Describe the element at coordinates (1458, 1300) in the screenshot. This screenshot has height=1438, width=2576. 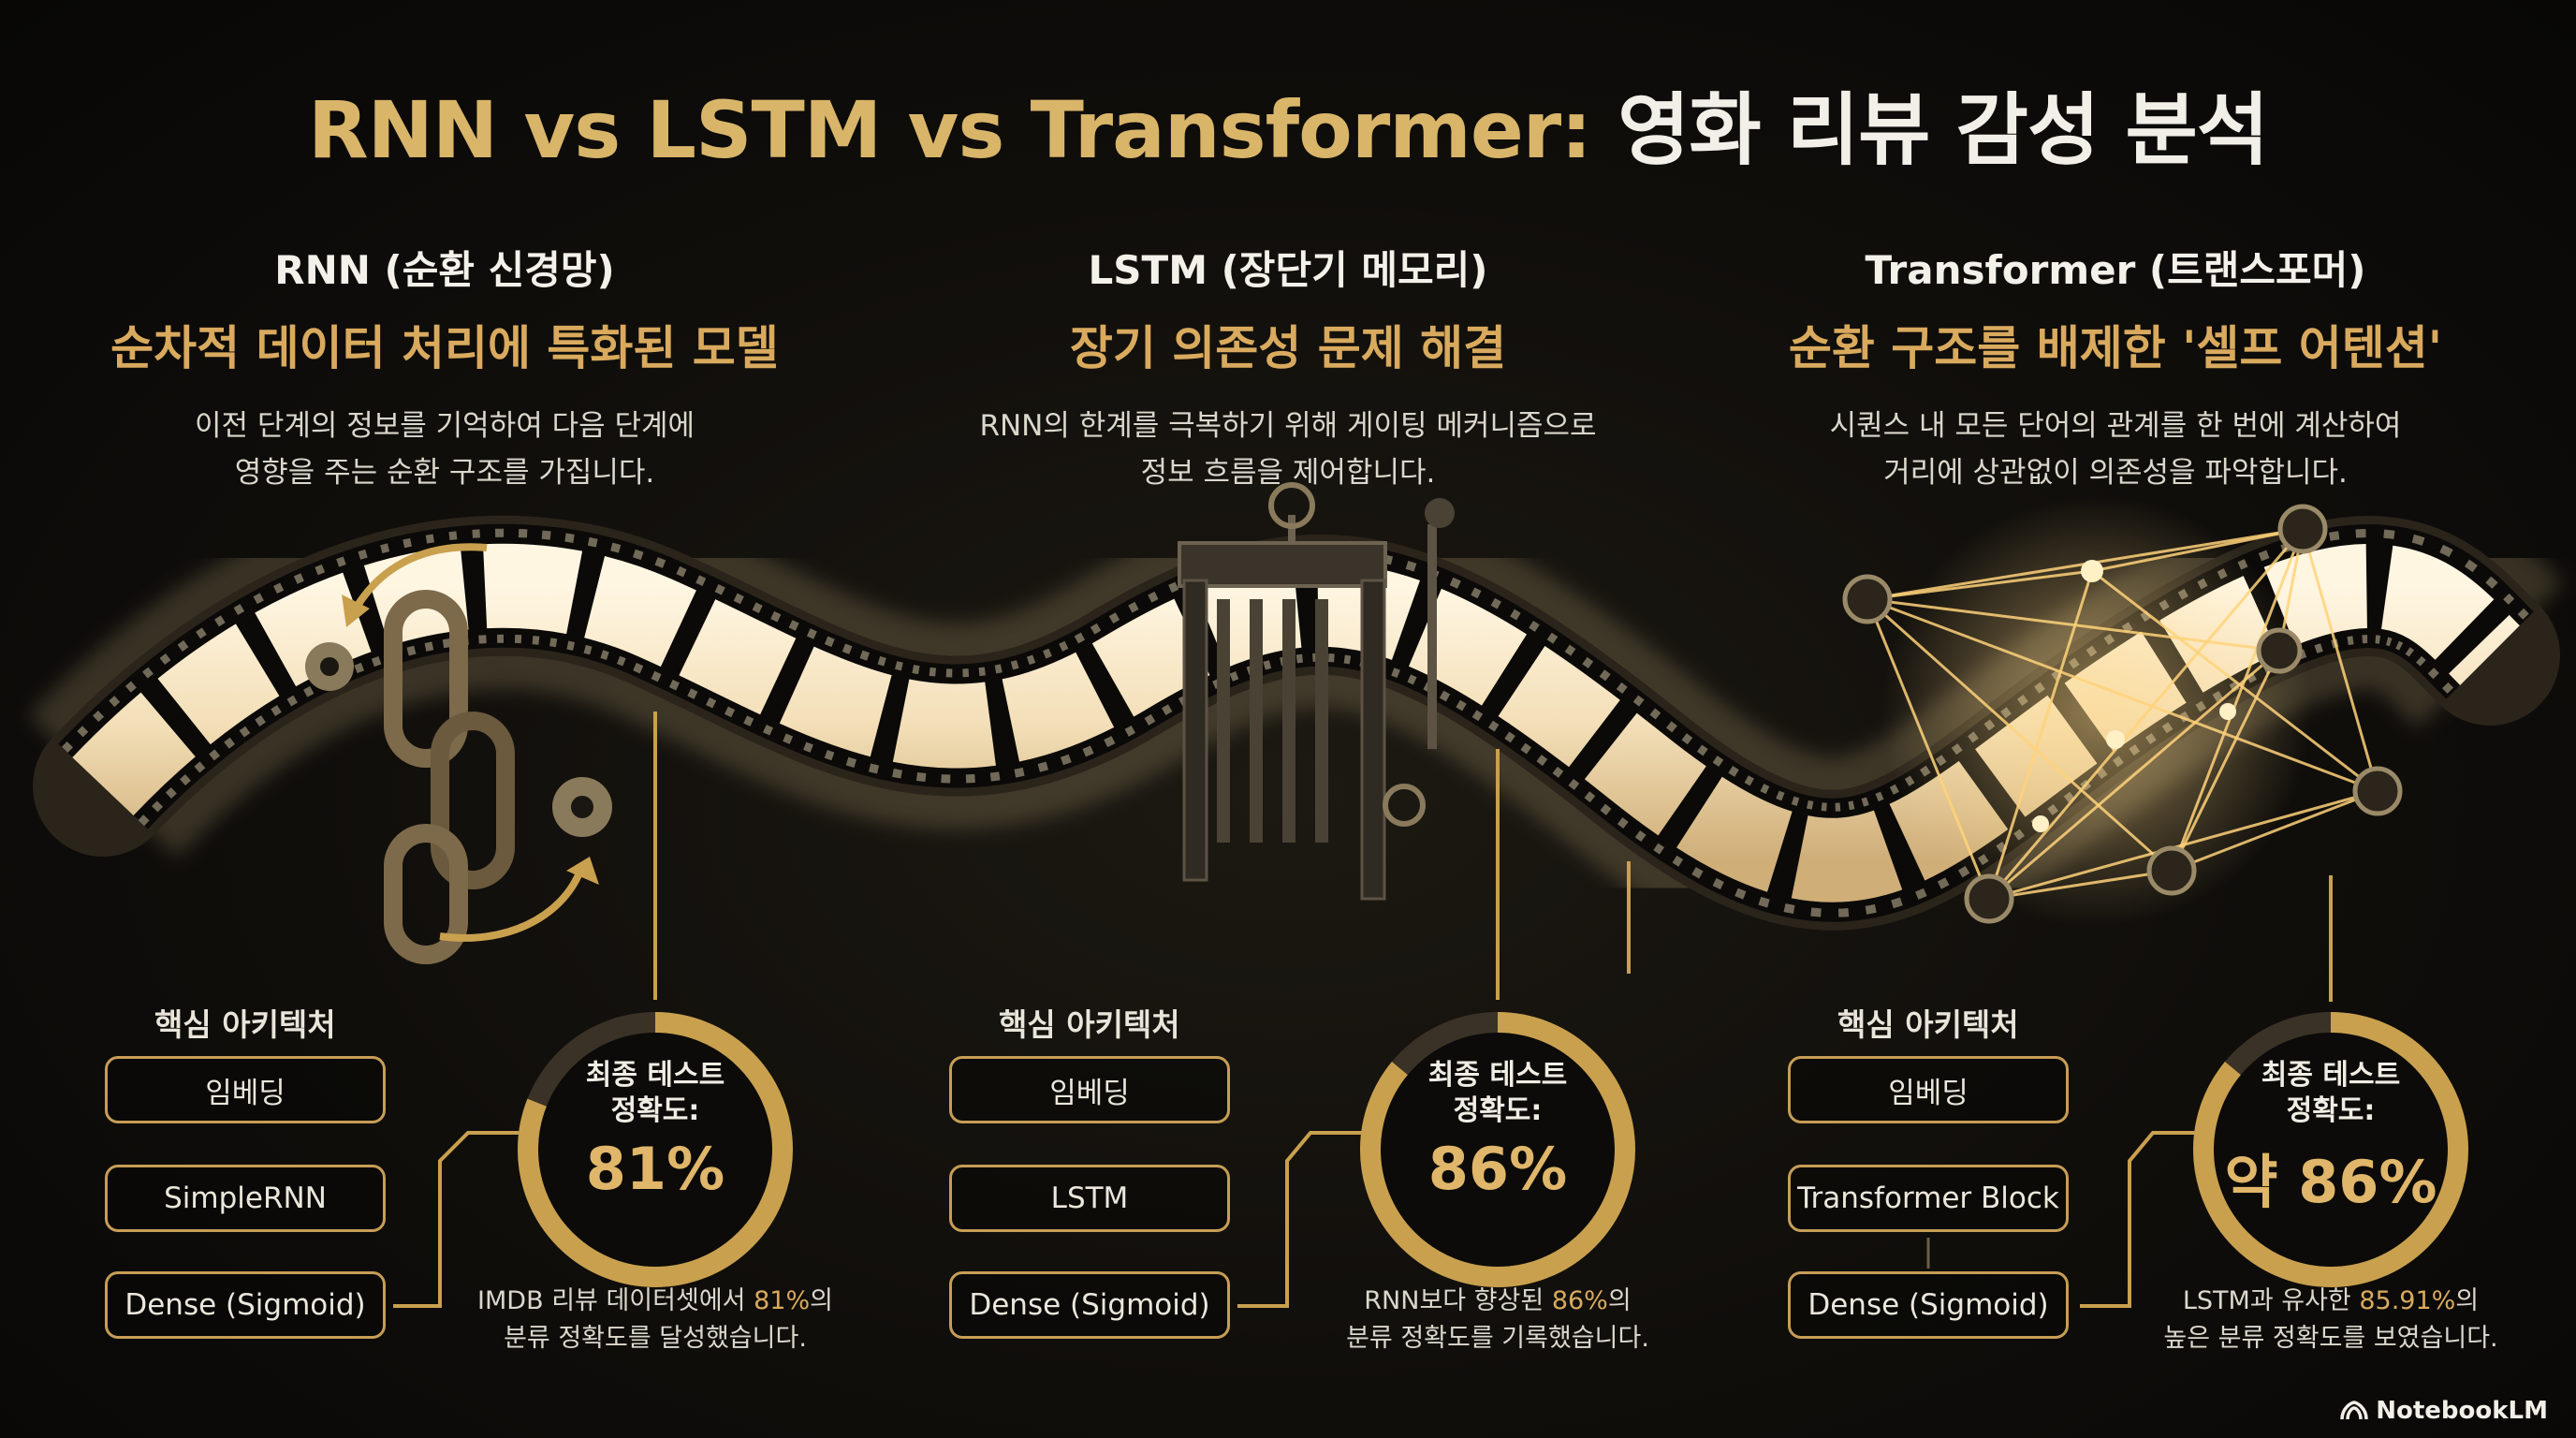
I see `lstm-note-pre: RNN보다 향상된` at that location.